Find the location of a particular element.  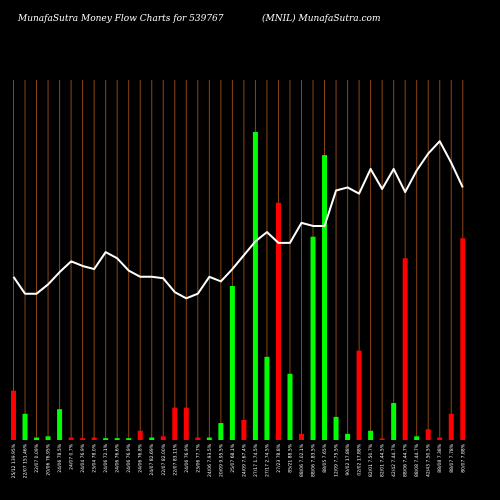

x-tick-label: 90/02 17.88% is located at coordinates (348, 459).